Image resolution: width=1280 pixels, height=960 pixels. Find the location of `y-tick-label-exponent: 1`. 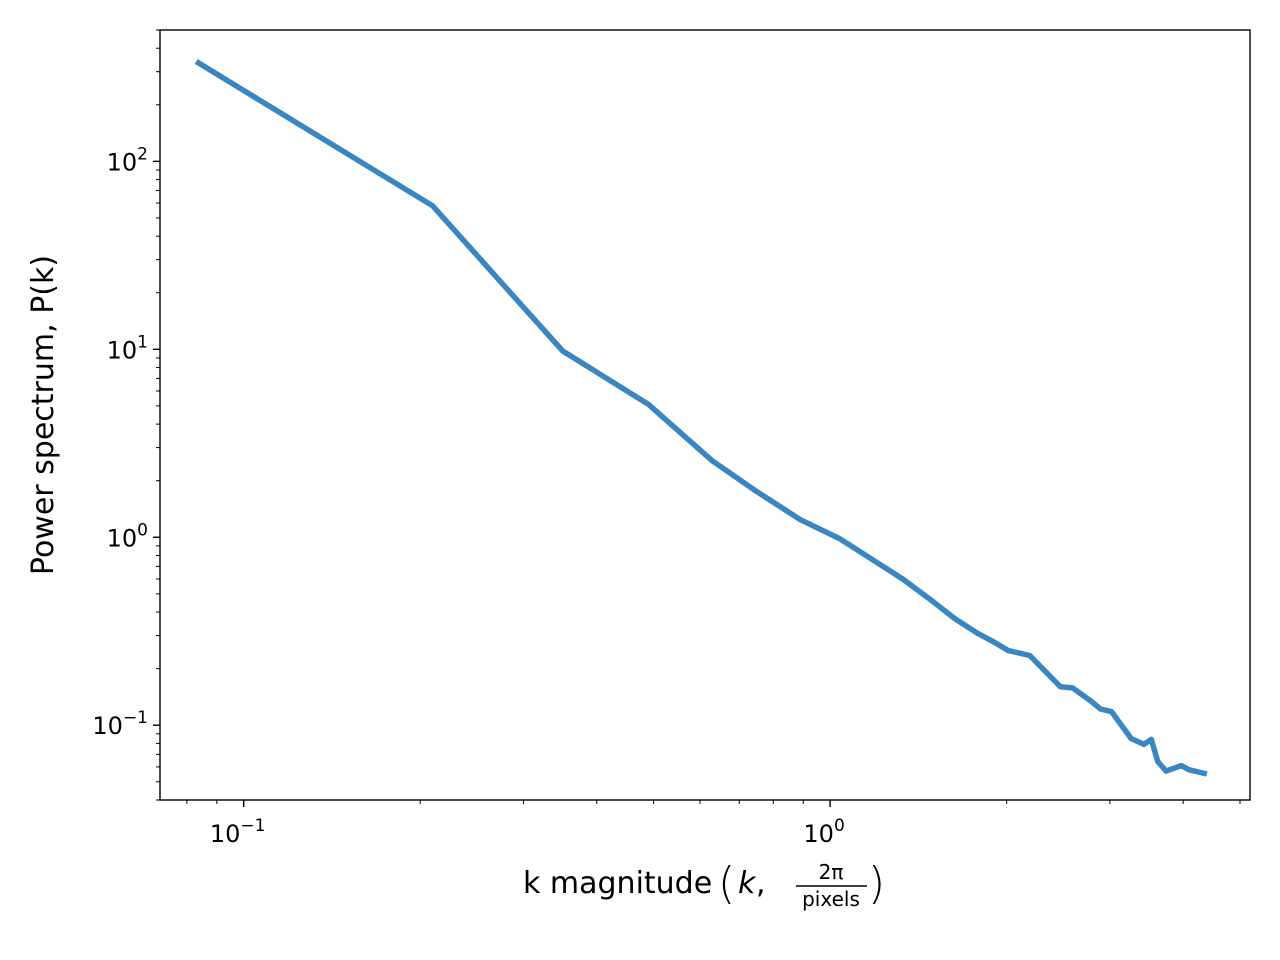

y-tick-label-exponent: 1 is located at coordinates (142, 342).